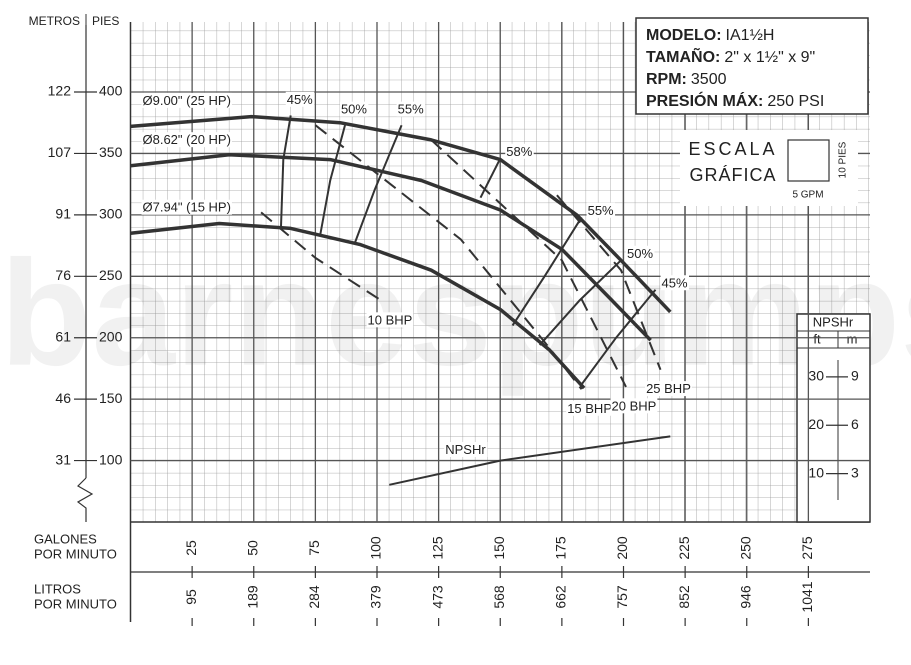  What do you see at coordinates (855, 376) in the screenshot?
I see `y2-m-tick-label: 9` at bounding box center [855, 376].